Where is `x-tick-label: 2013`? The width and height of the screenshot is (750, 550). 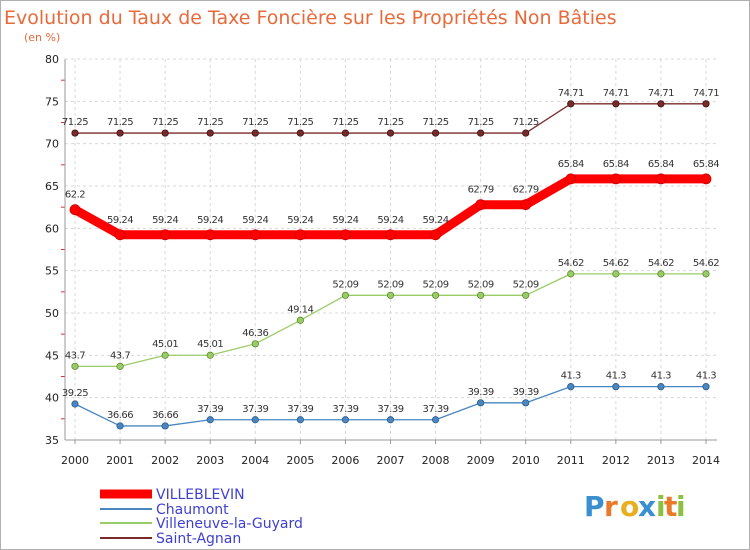 x-tick-label: 2013 is located at coordinates (661, 460).